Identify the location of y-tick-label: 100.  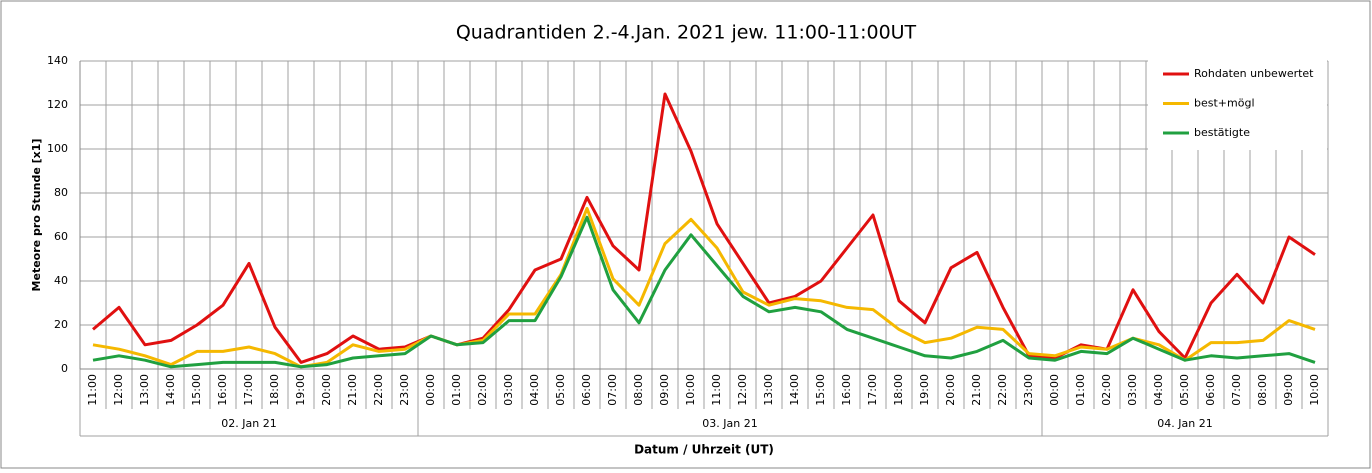
(57, 148).